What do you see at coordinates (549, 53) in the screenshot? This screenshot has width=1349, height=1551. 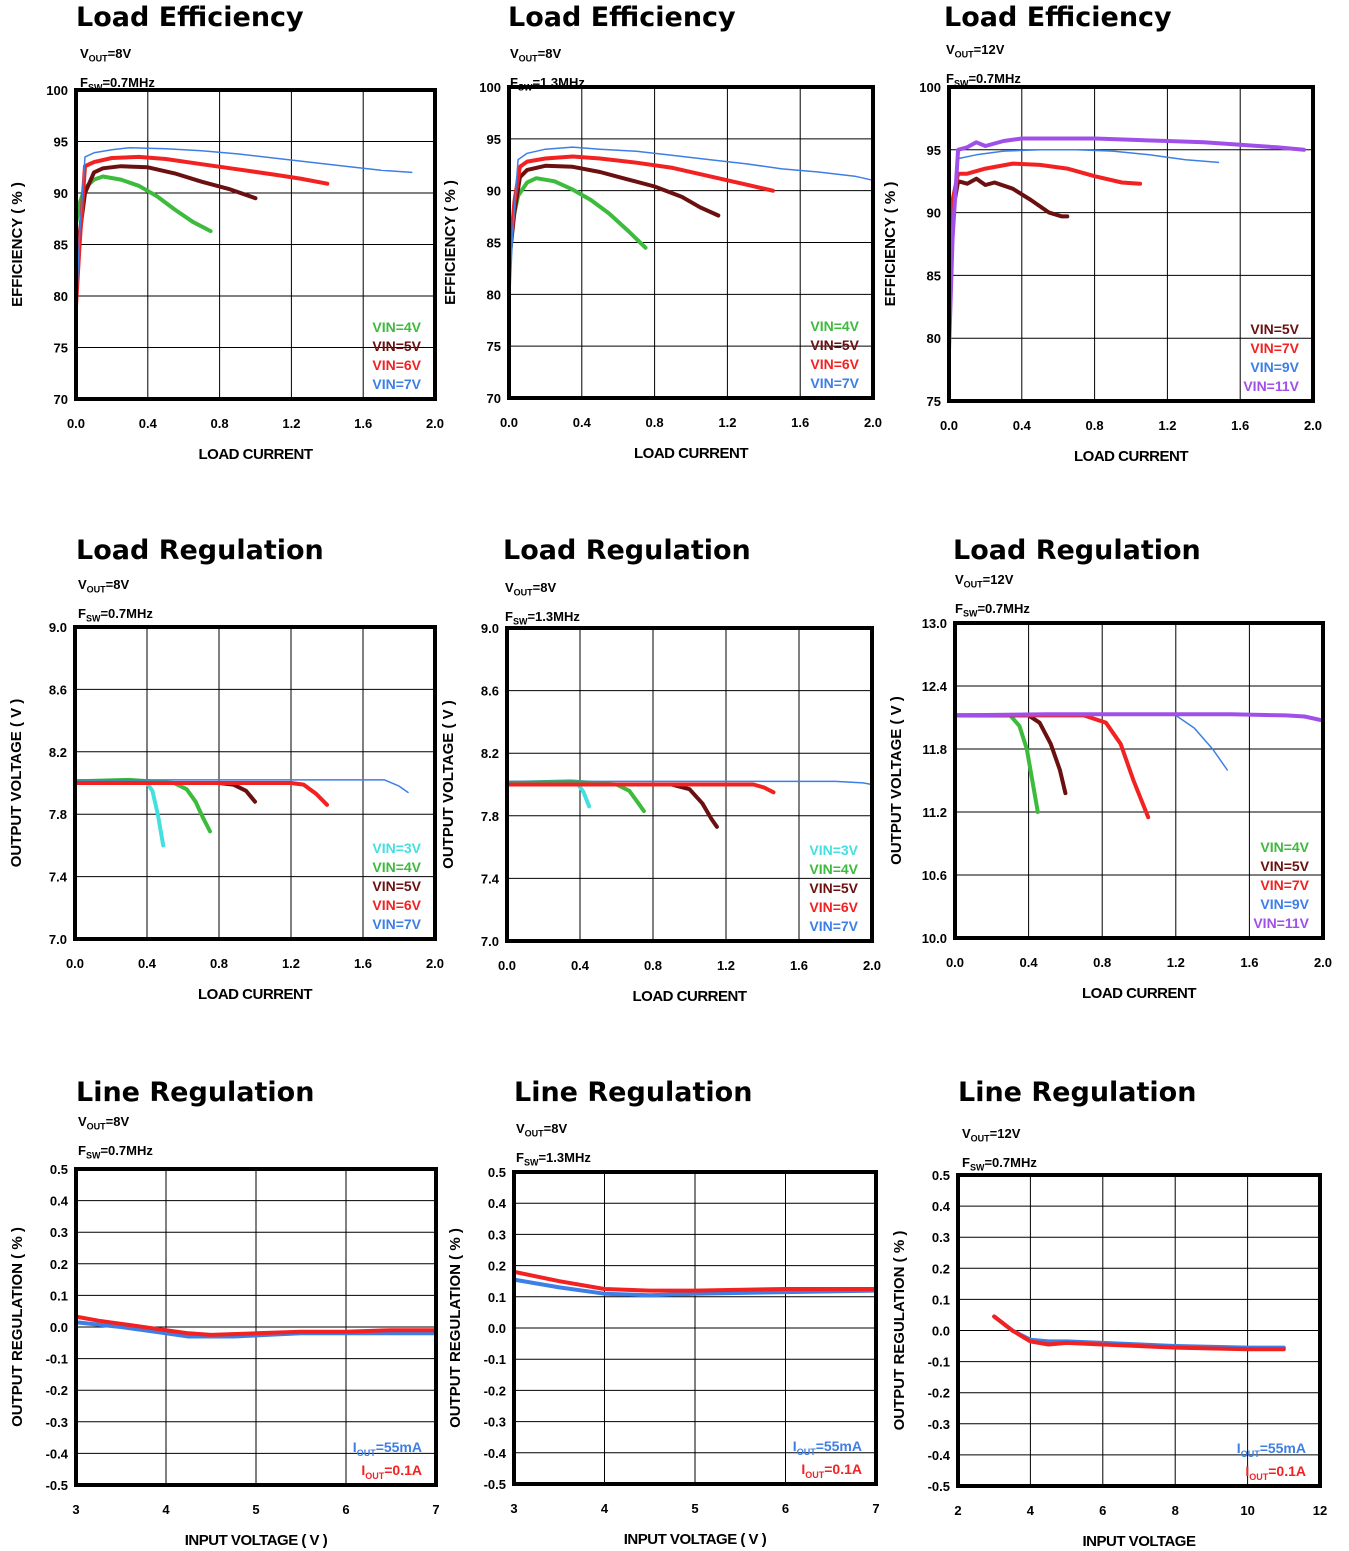 I see `condition-value: =8V` at bounding box center [549, 53].